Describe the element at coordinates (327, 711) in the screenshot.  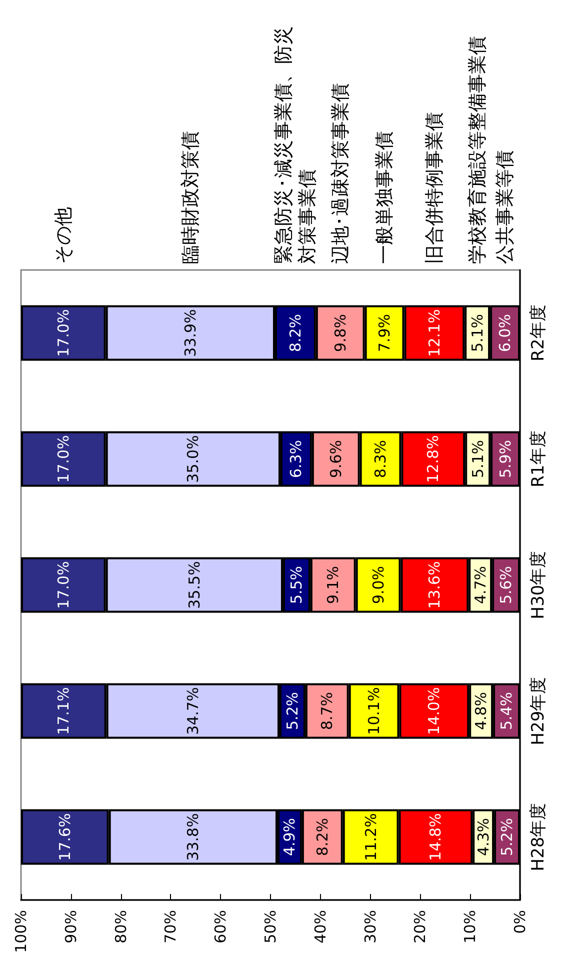
I see `data-label: 8.7%` at that location.